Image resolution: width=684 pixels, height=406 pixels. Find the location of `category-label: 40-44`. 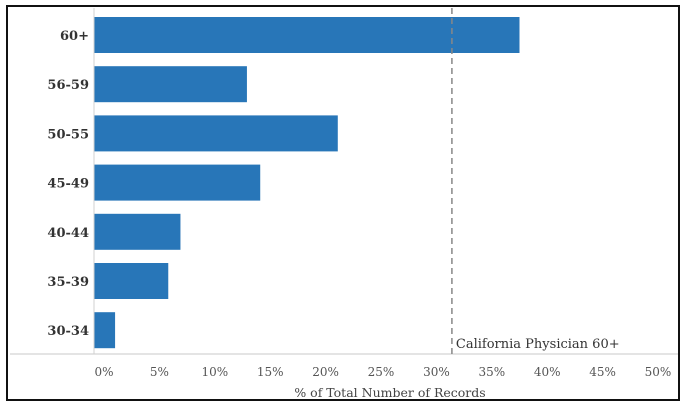

category-label: 40-44 is located at coordinates (68, 233).